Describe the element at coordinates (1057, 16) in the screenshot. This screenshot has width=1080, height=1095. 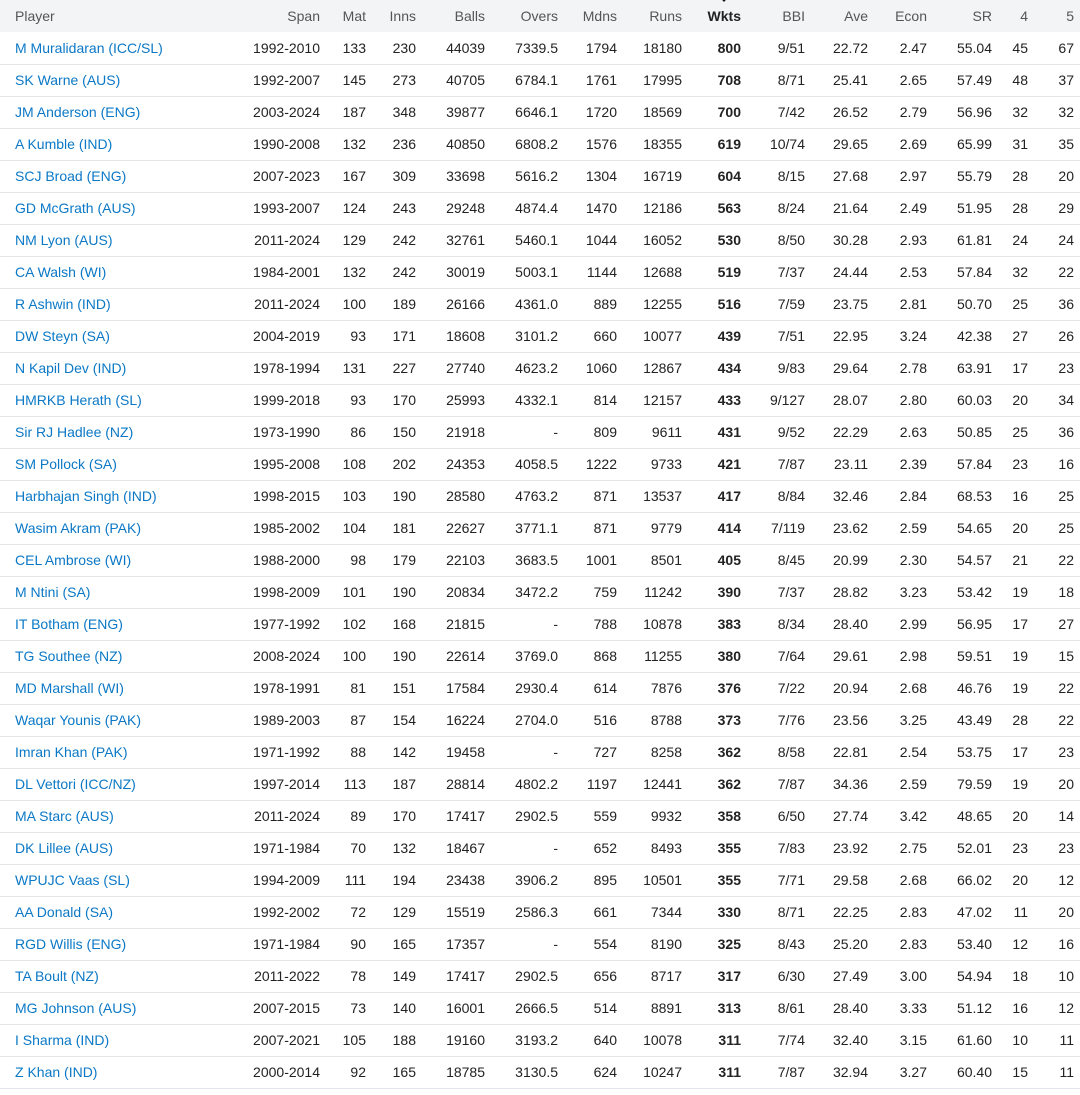
I see `column-header-five-wicket-hauls: 5` at that location.